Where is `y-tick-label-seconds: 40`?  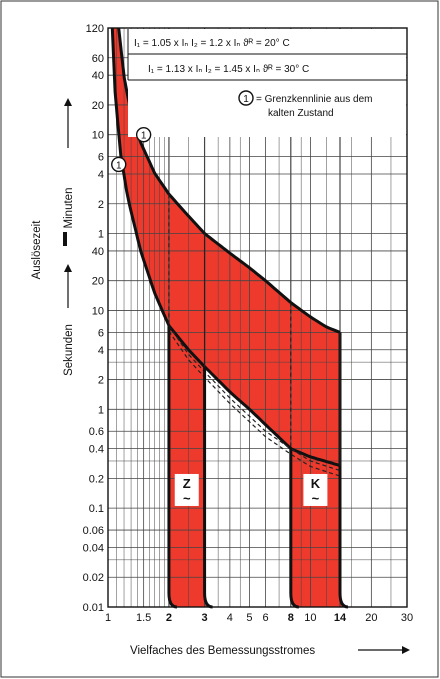
y-tick-label-seconds: 40 is located at coordinates (98, 252).